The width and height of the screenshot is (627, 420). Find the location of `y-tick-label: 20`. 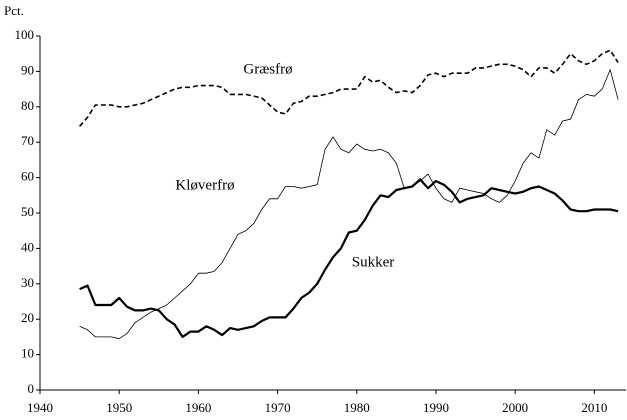

y-tick-label: 20 is located at coordinates (27, 317).